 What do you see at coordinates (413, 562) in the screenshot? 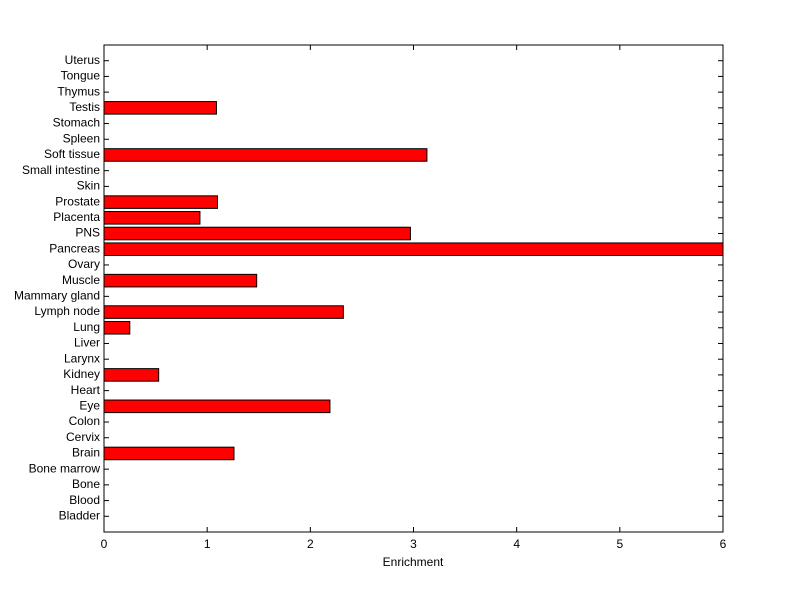
I see `x-axis-label: Enrichment` at bounding box center [413, 562].